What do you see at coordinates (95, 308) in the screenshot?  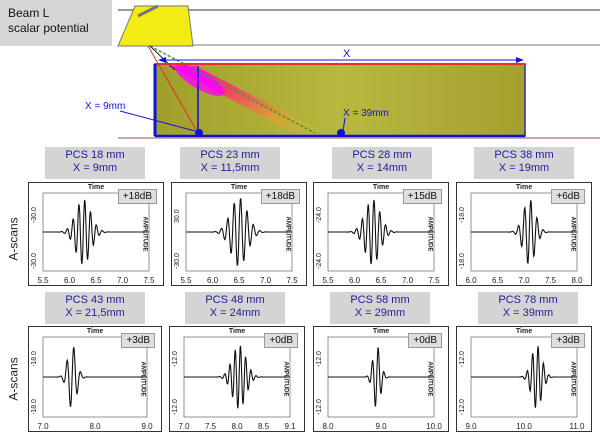 I see `pcs-label-r2c1: PCS 43 mm X = 21,5mm` at bounding box center [95, 308].